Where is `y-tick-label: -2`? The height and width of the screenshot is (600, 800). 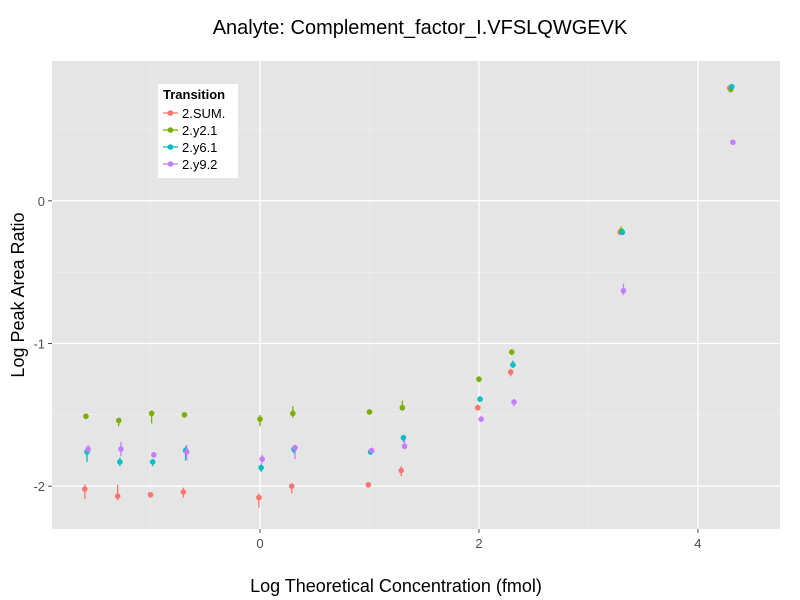
y-tick-label: -2 is located at coordinates (39, 486).